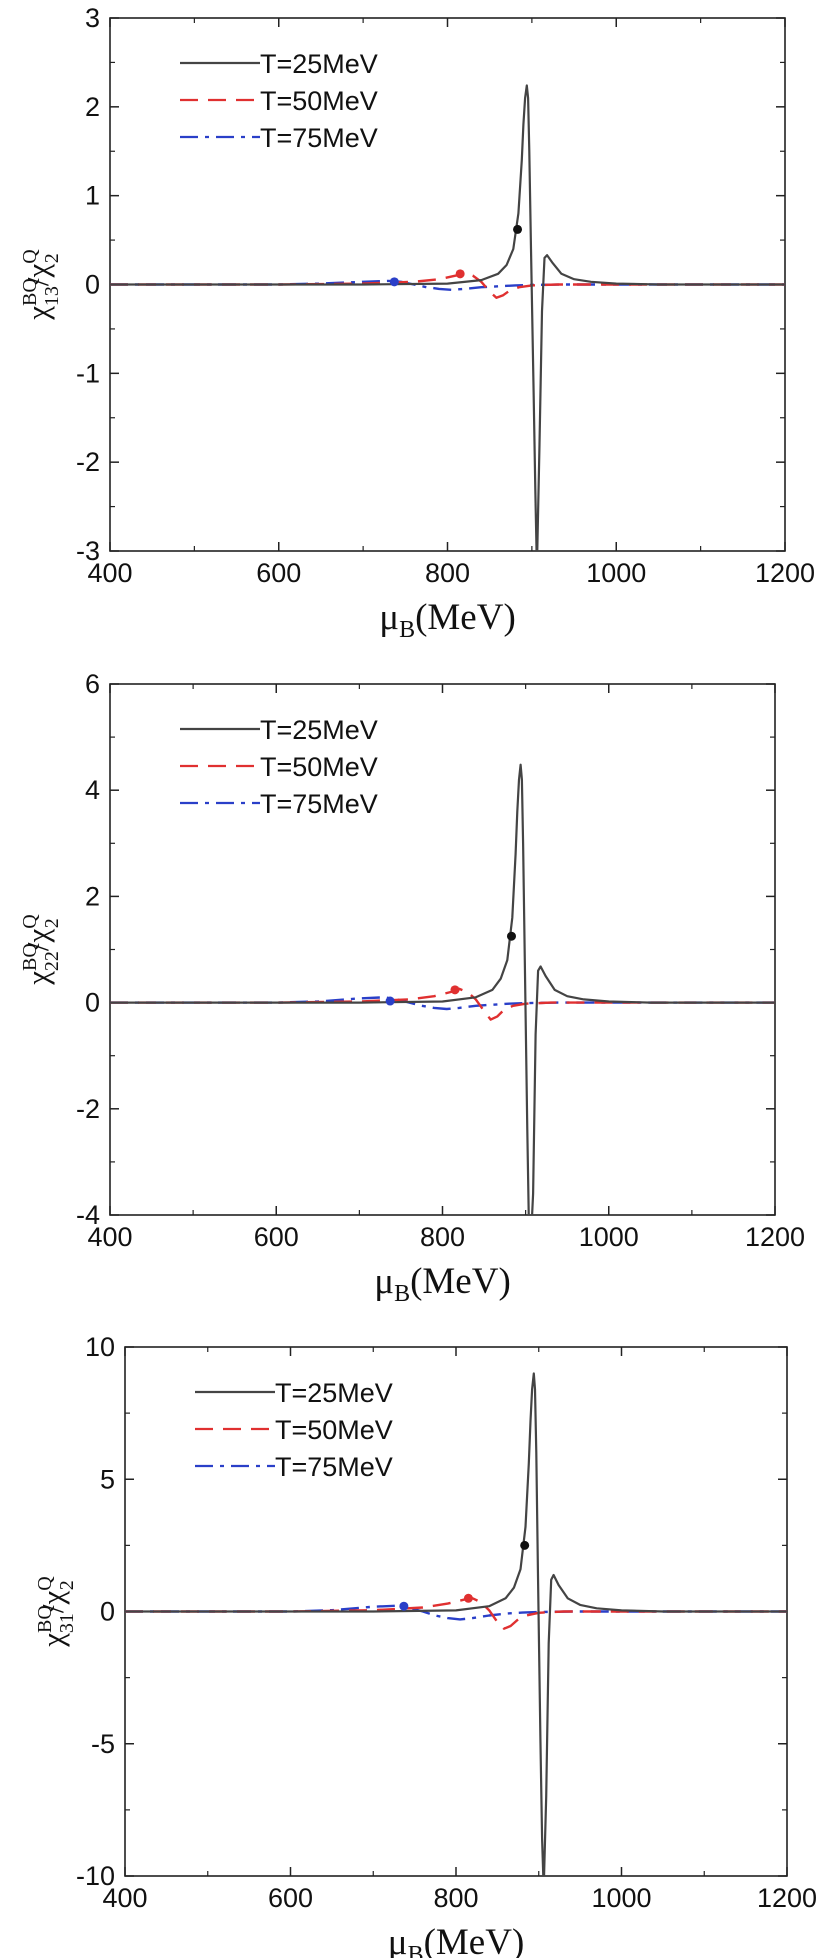  I want to click on y-tick-label: 4, so click(92, 790).